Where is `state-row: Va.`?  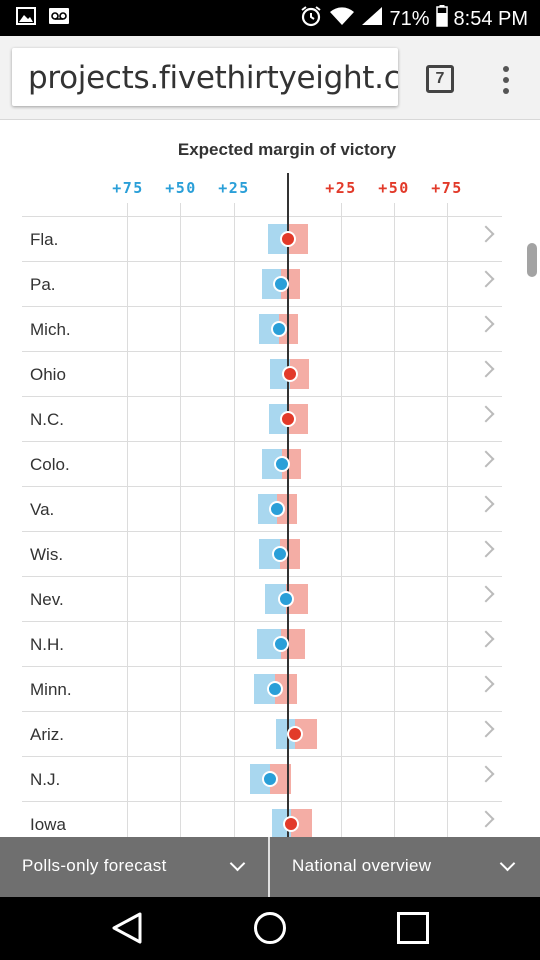
state-row: Va. is located at coordinates (262, 508).